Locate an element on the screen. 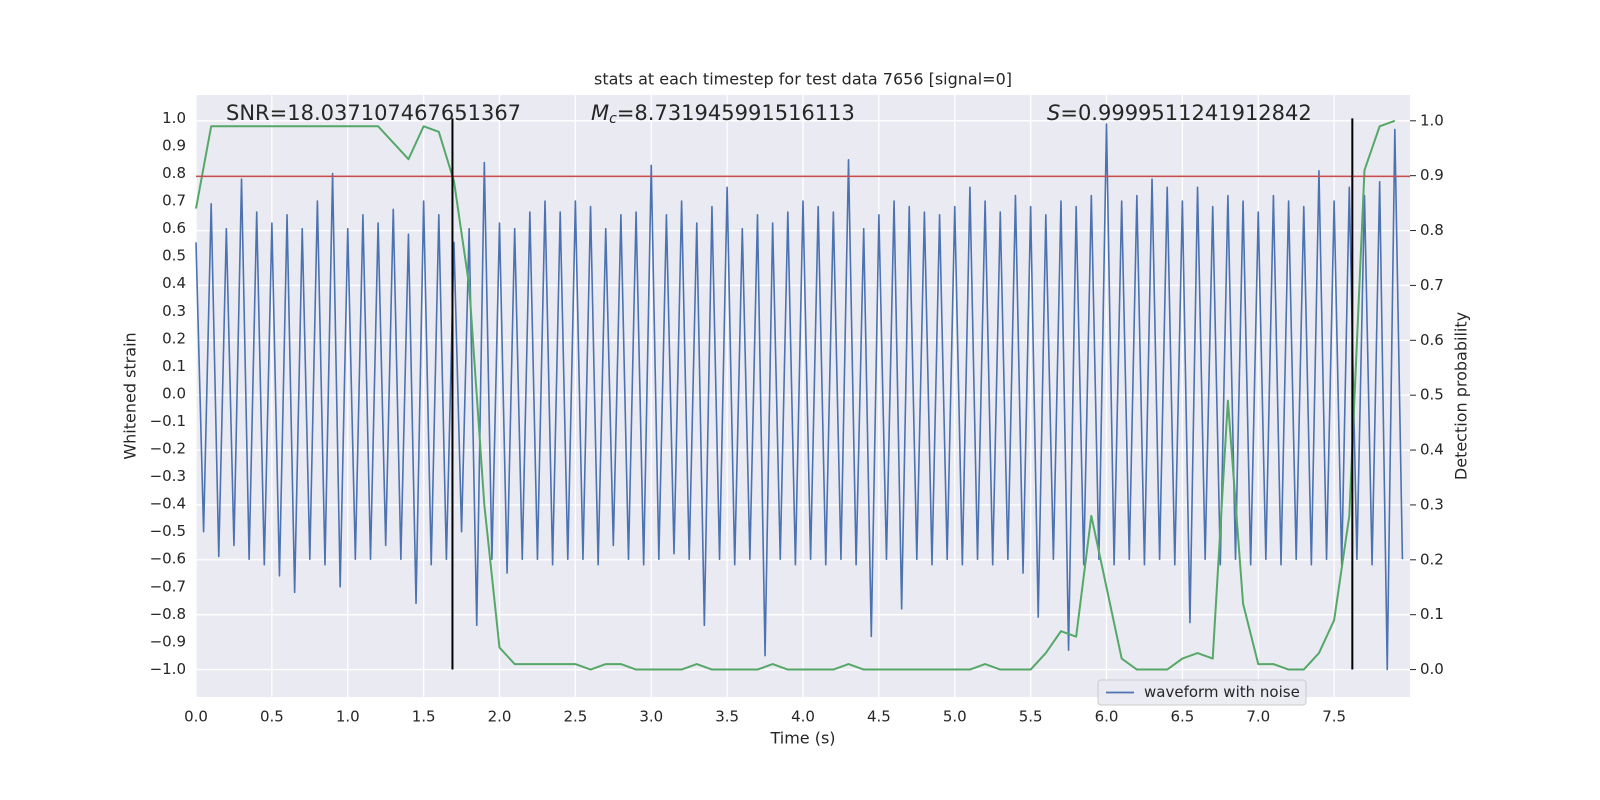 The width and height of the screenshot is (1600, 800). x-tick-label: 3.5 is located at coordinates (727, 717).